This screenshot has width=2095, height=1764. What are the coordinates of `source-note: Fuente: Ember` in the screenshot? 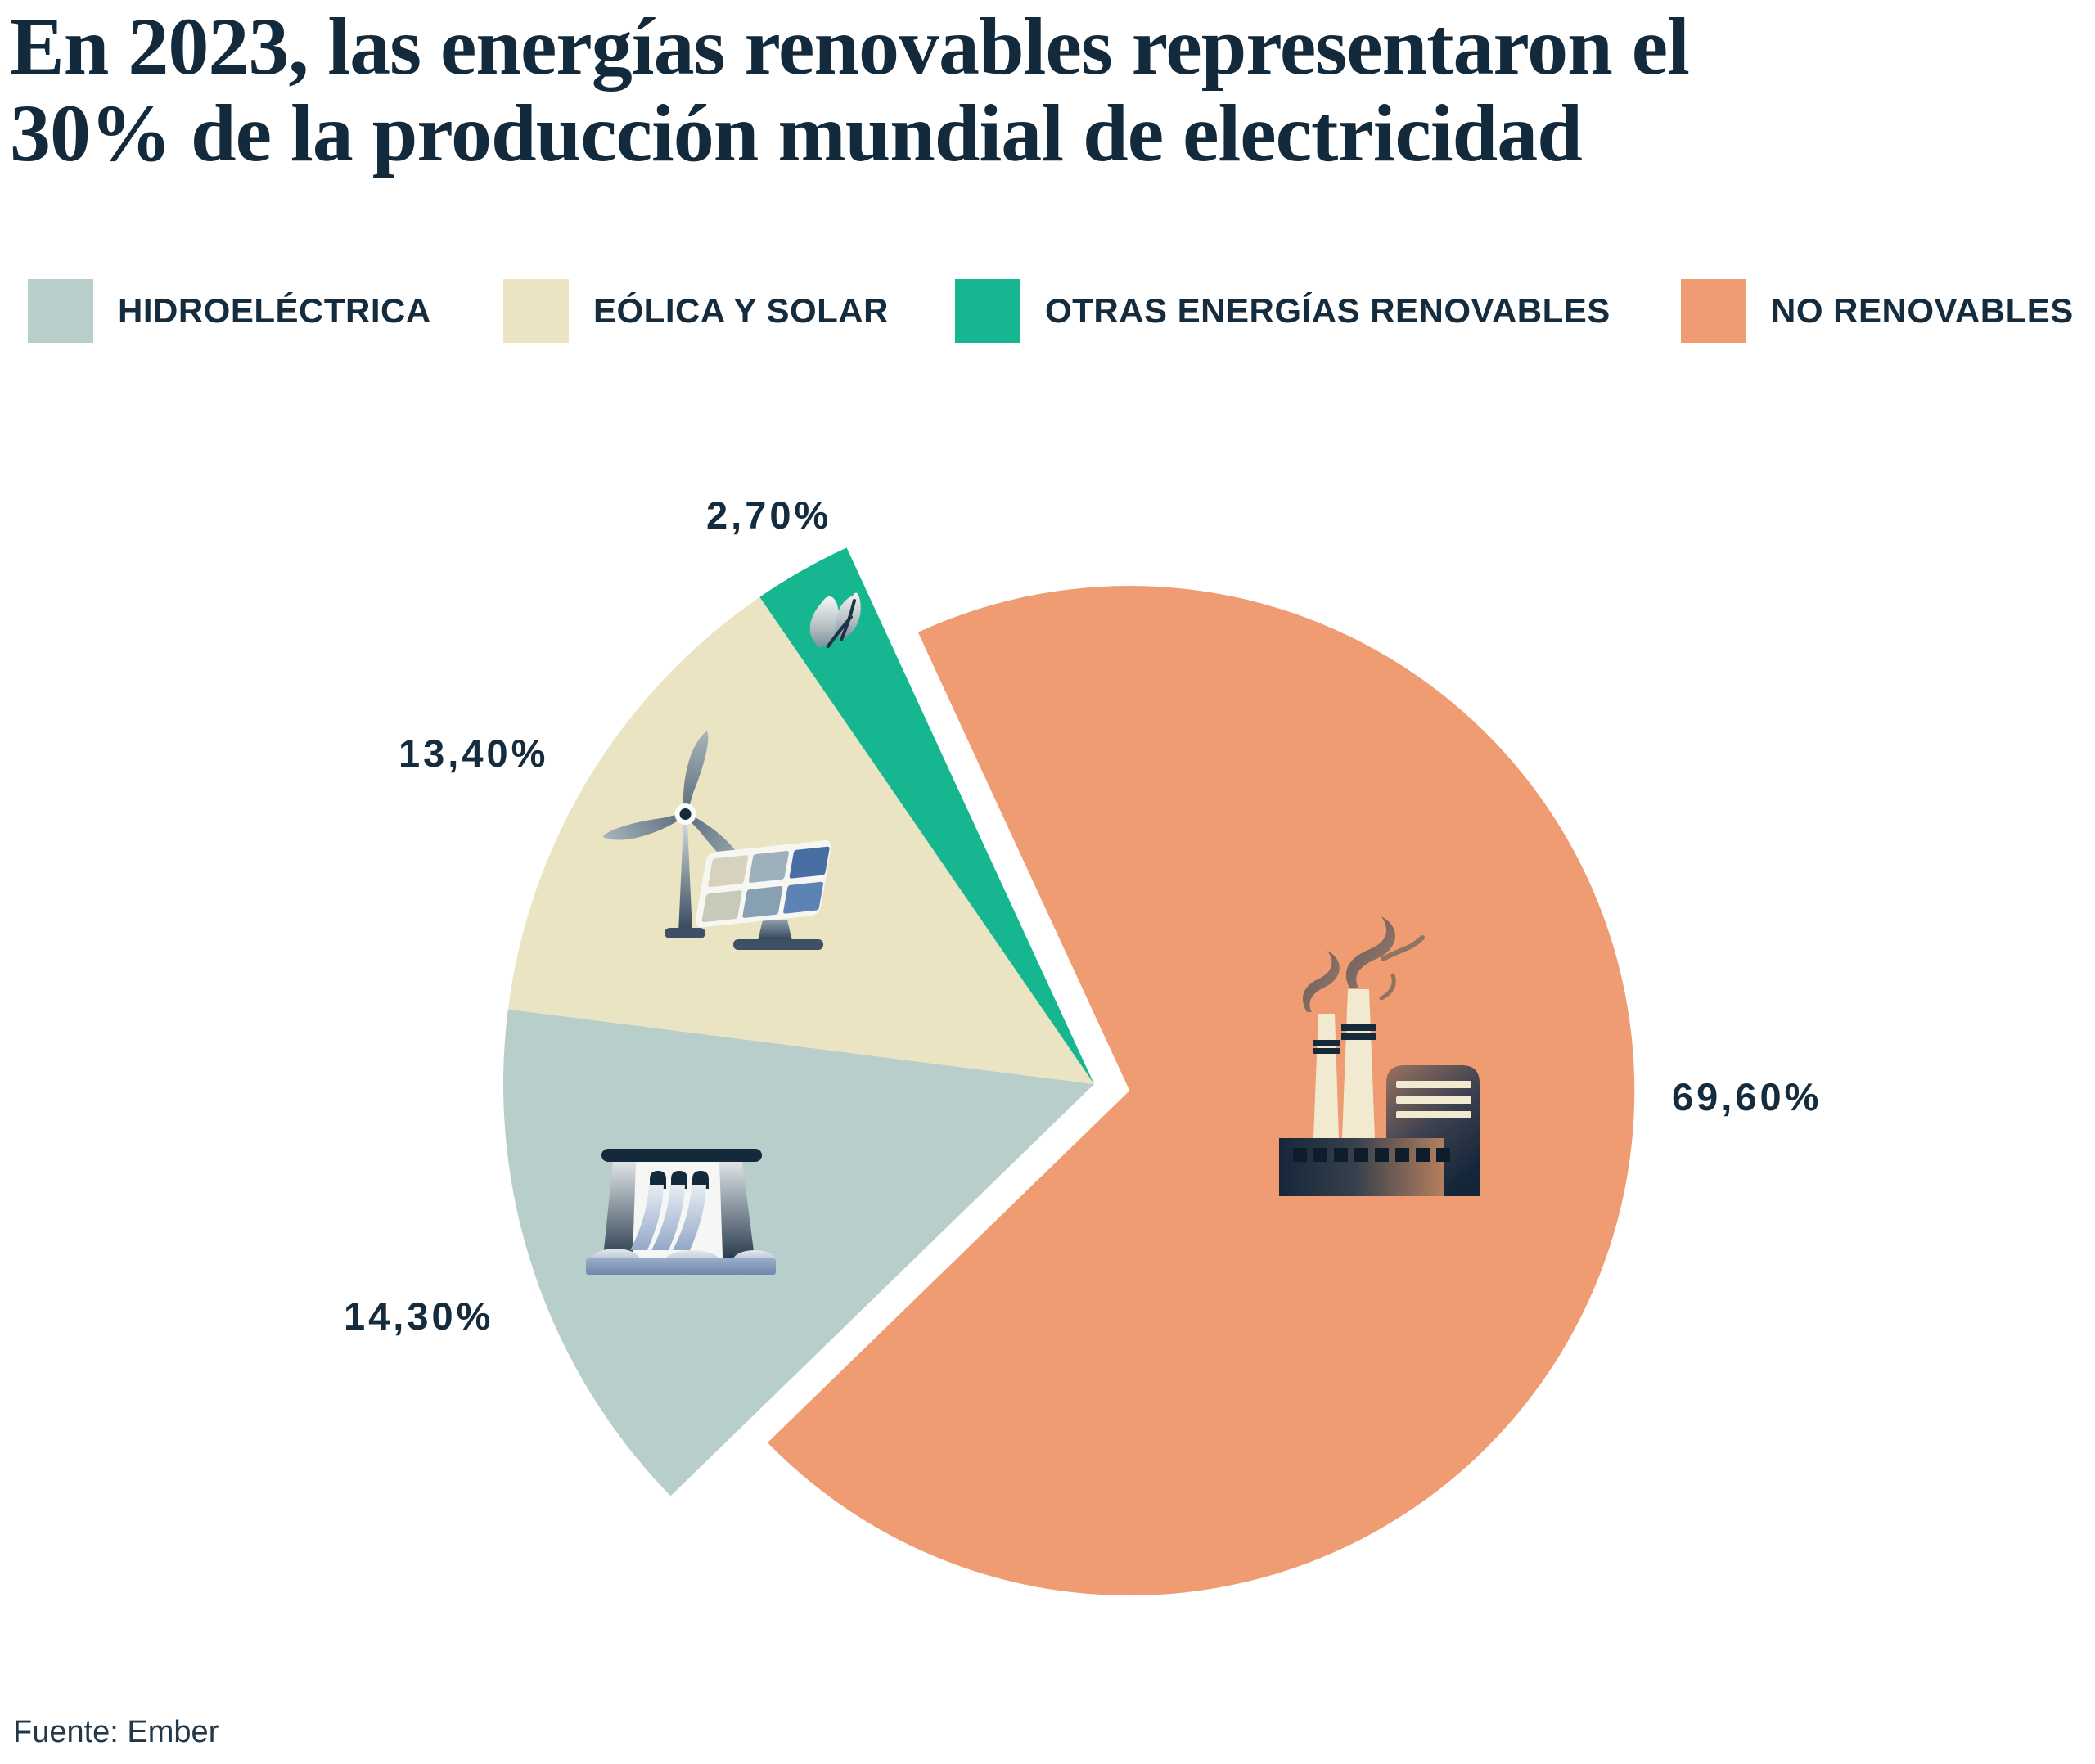 It's located at (116, 1732).